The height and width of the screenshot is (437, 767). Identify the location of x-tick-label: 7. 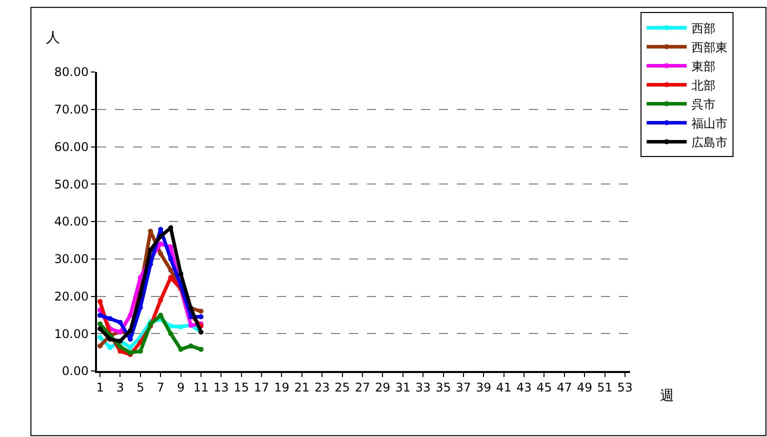
(160, 387).